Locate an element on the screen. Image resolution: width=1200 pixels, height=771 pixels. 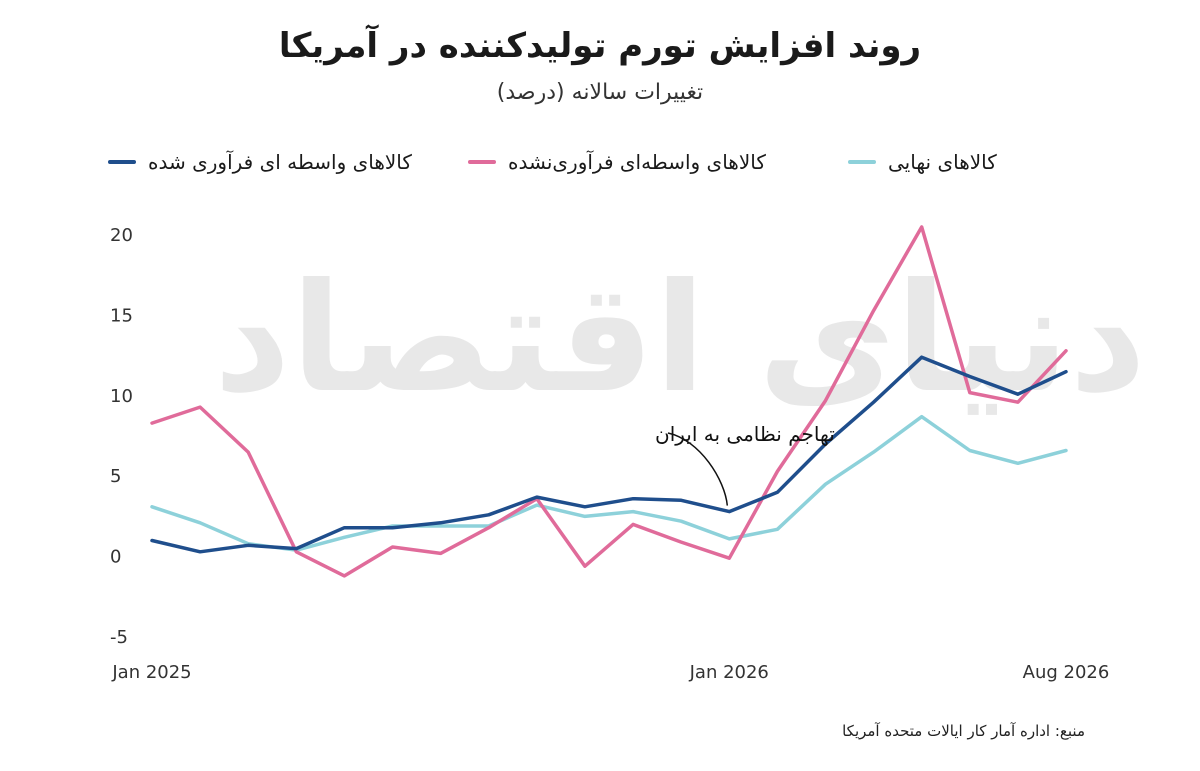
y-tick-label: 15 is located at coordinates (121, 315).